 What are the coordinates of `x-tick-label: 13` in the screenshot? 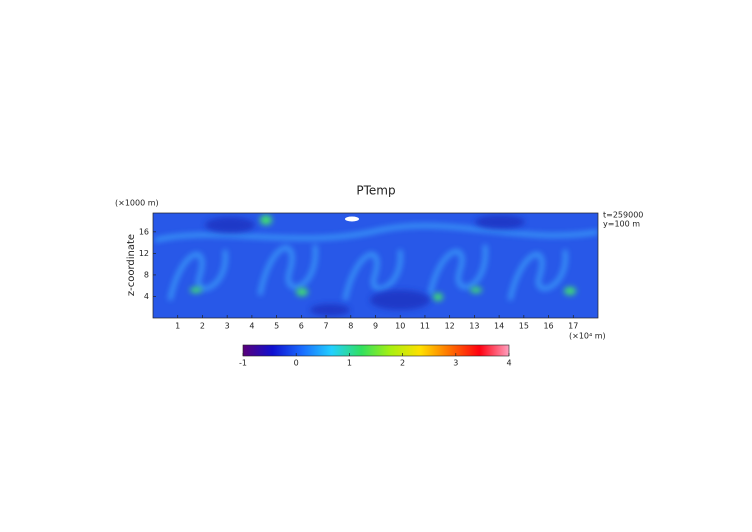 It's located at (474, 326).